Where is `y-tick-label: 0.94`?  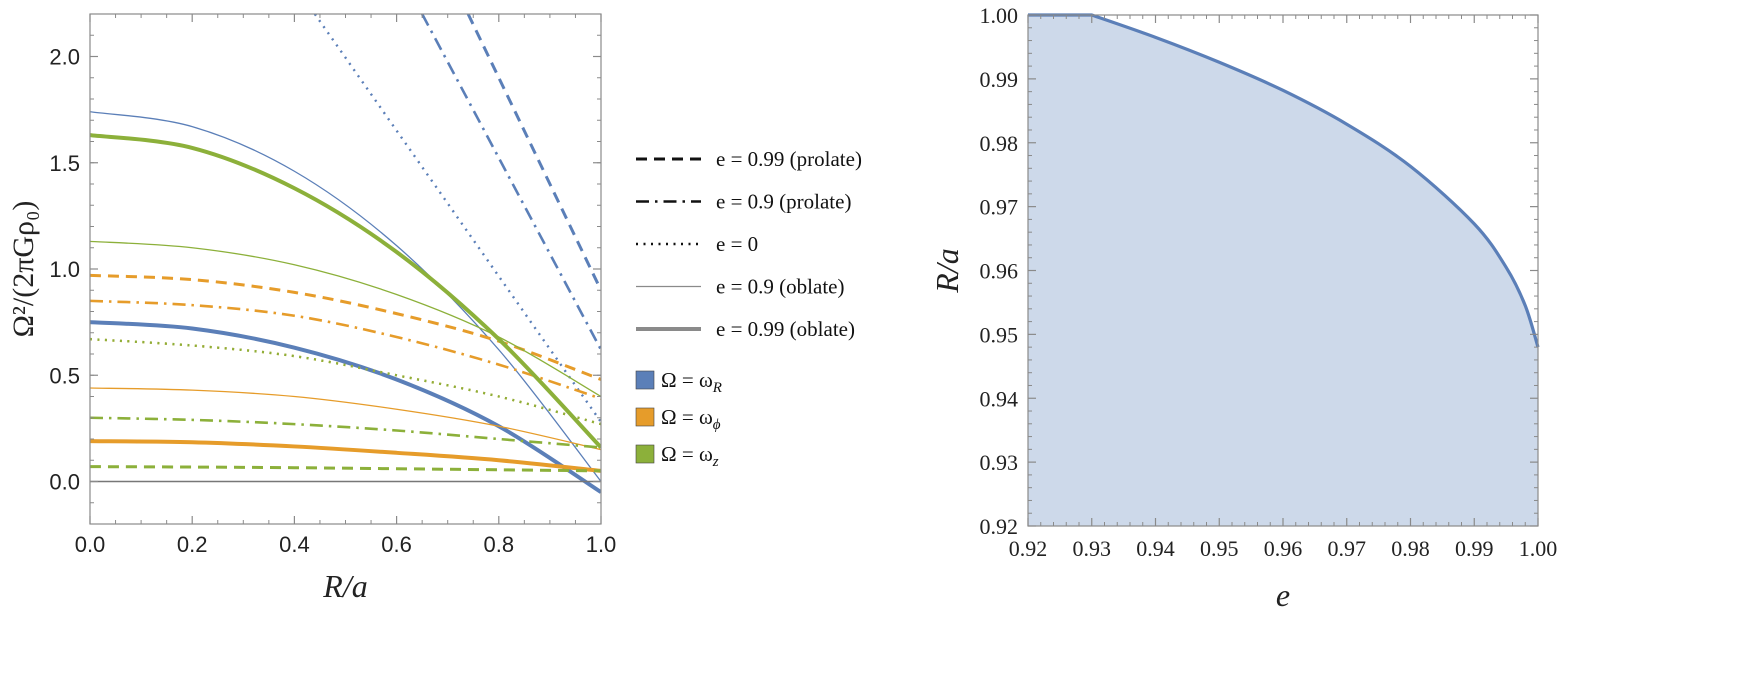
y-tick-label: 0.94 is located at coordinates (999, 398).